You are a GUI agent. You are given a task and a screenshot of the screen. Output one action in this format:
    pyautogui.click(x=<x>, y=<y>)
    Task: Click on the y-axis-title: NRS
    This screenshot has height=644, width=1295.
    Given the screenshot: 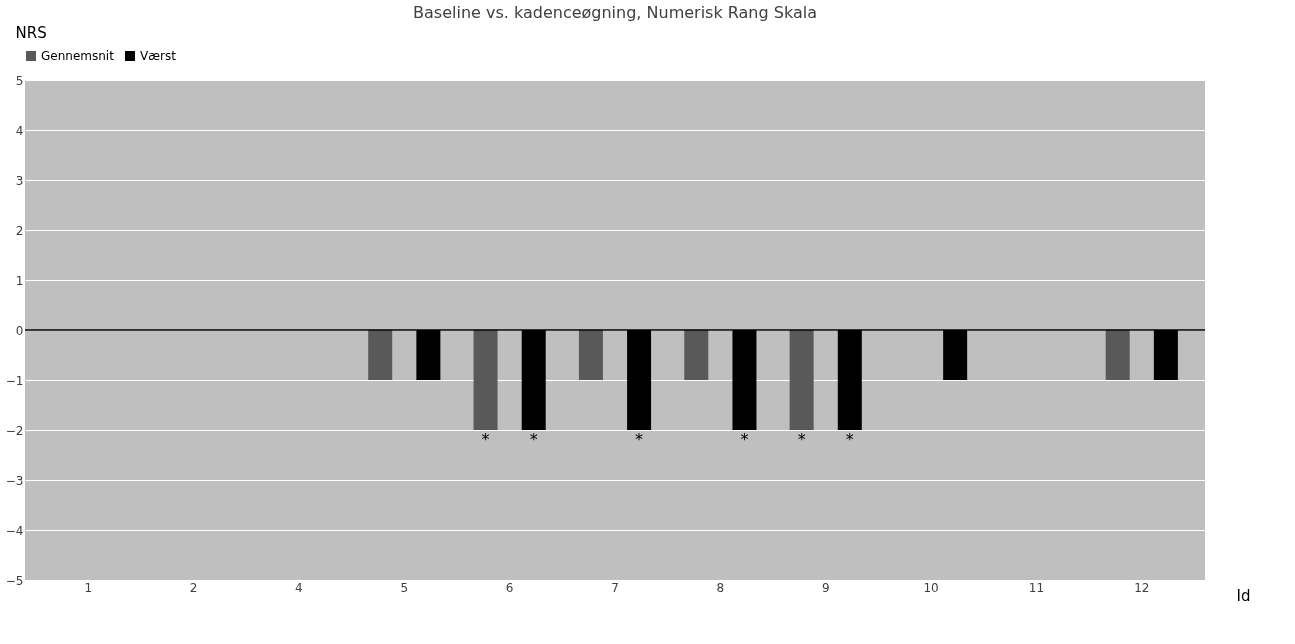 What is the action you would take?
    pyautogui.click(x=31, y=32)
    